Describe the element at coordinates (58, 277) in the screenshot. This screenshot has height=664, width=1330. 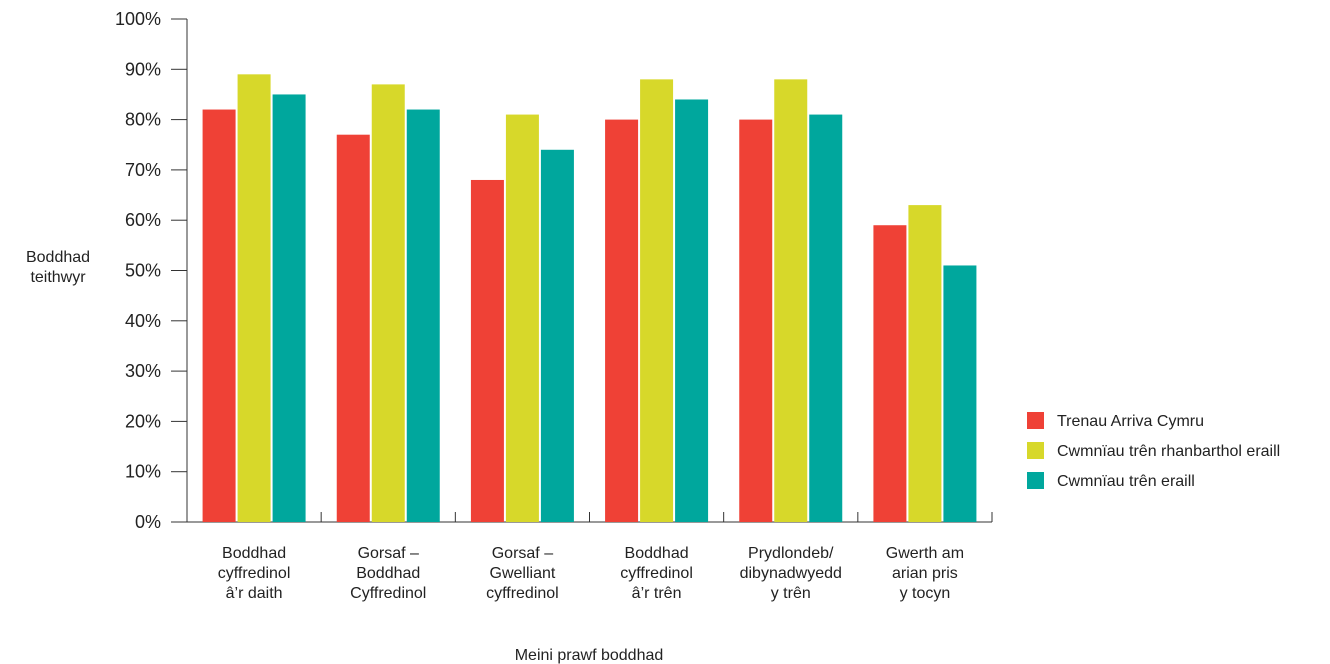
I see `y-axis-title-line: teithwyr` at that location.